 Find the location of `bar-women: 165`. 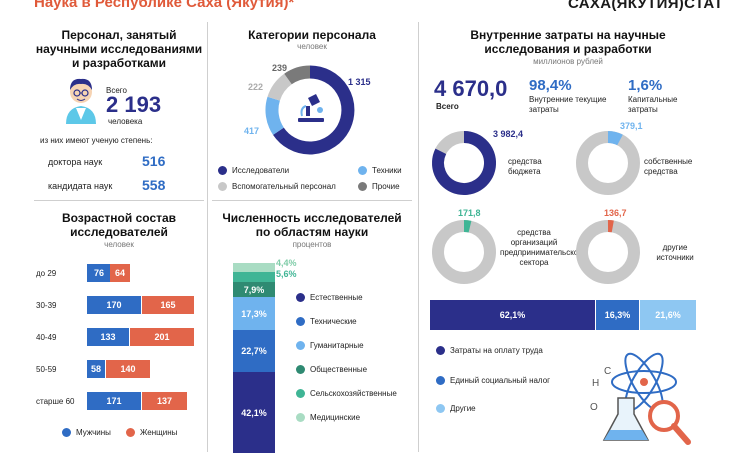

bar-women: 165 is located at coordinates (168, 305).